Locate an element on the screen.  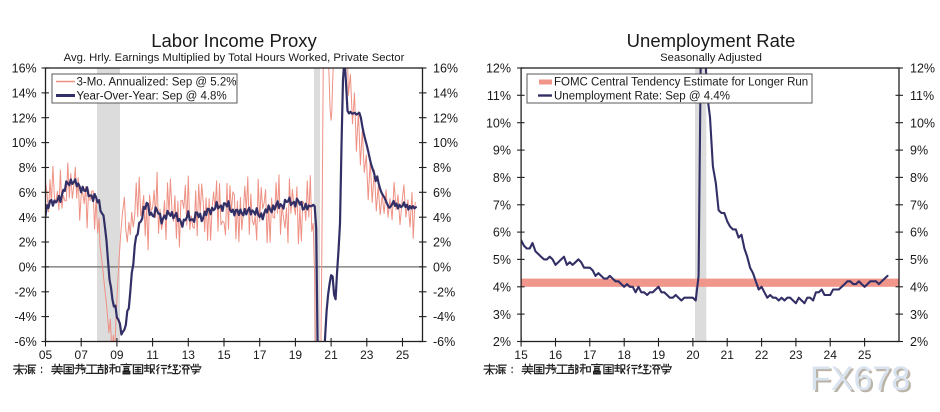
svg-text: Year-Over-Year: Sep @ 4.8% is located at coordinates (152, 97).